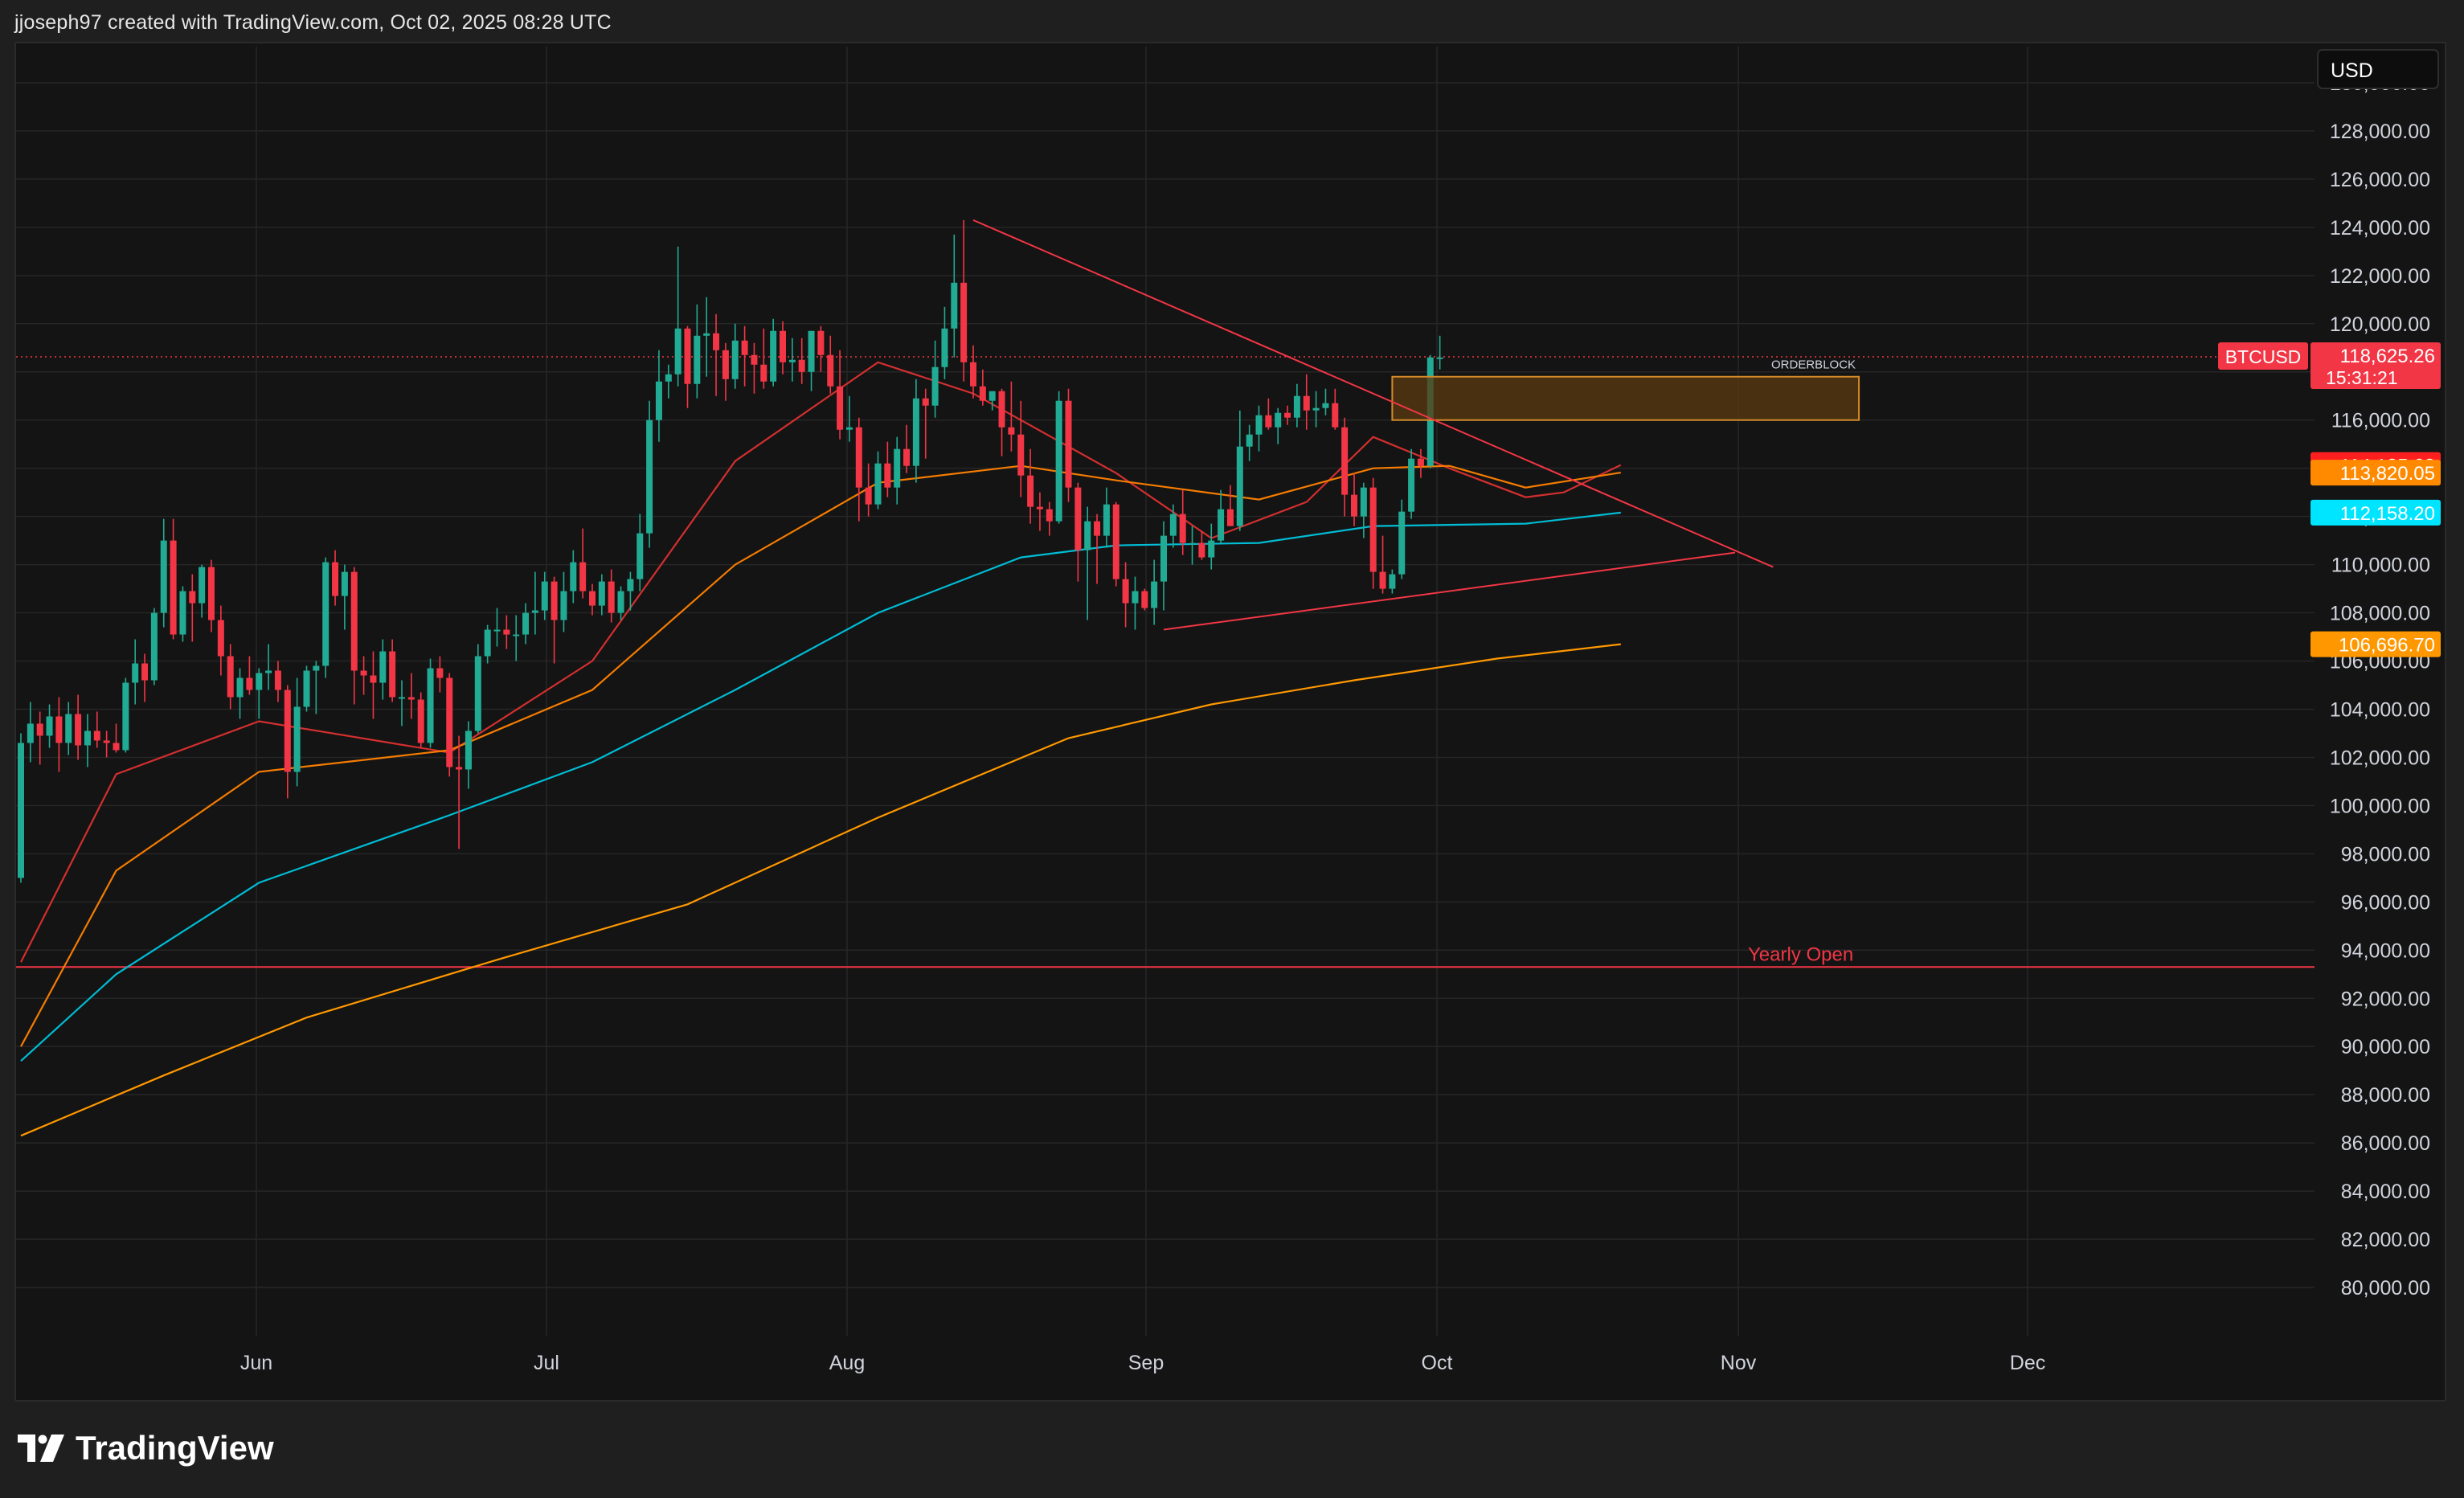  I want to click on orderblock-zone, so click(1625, 398).